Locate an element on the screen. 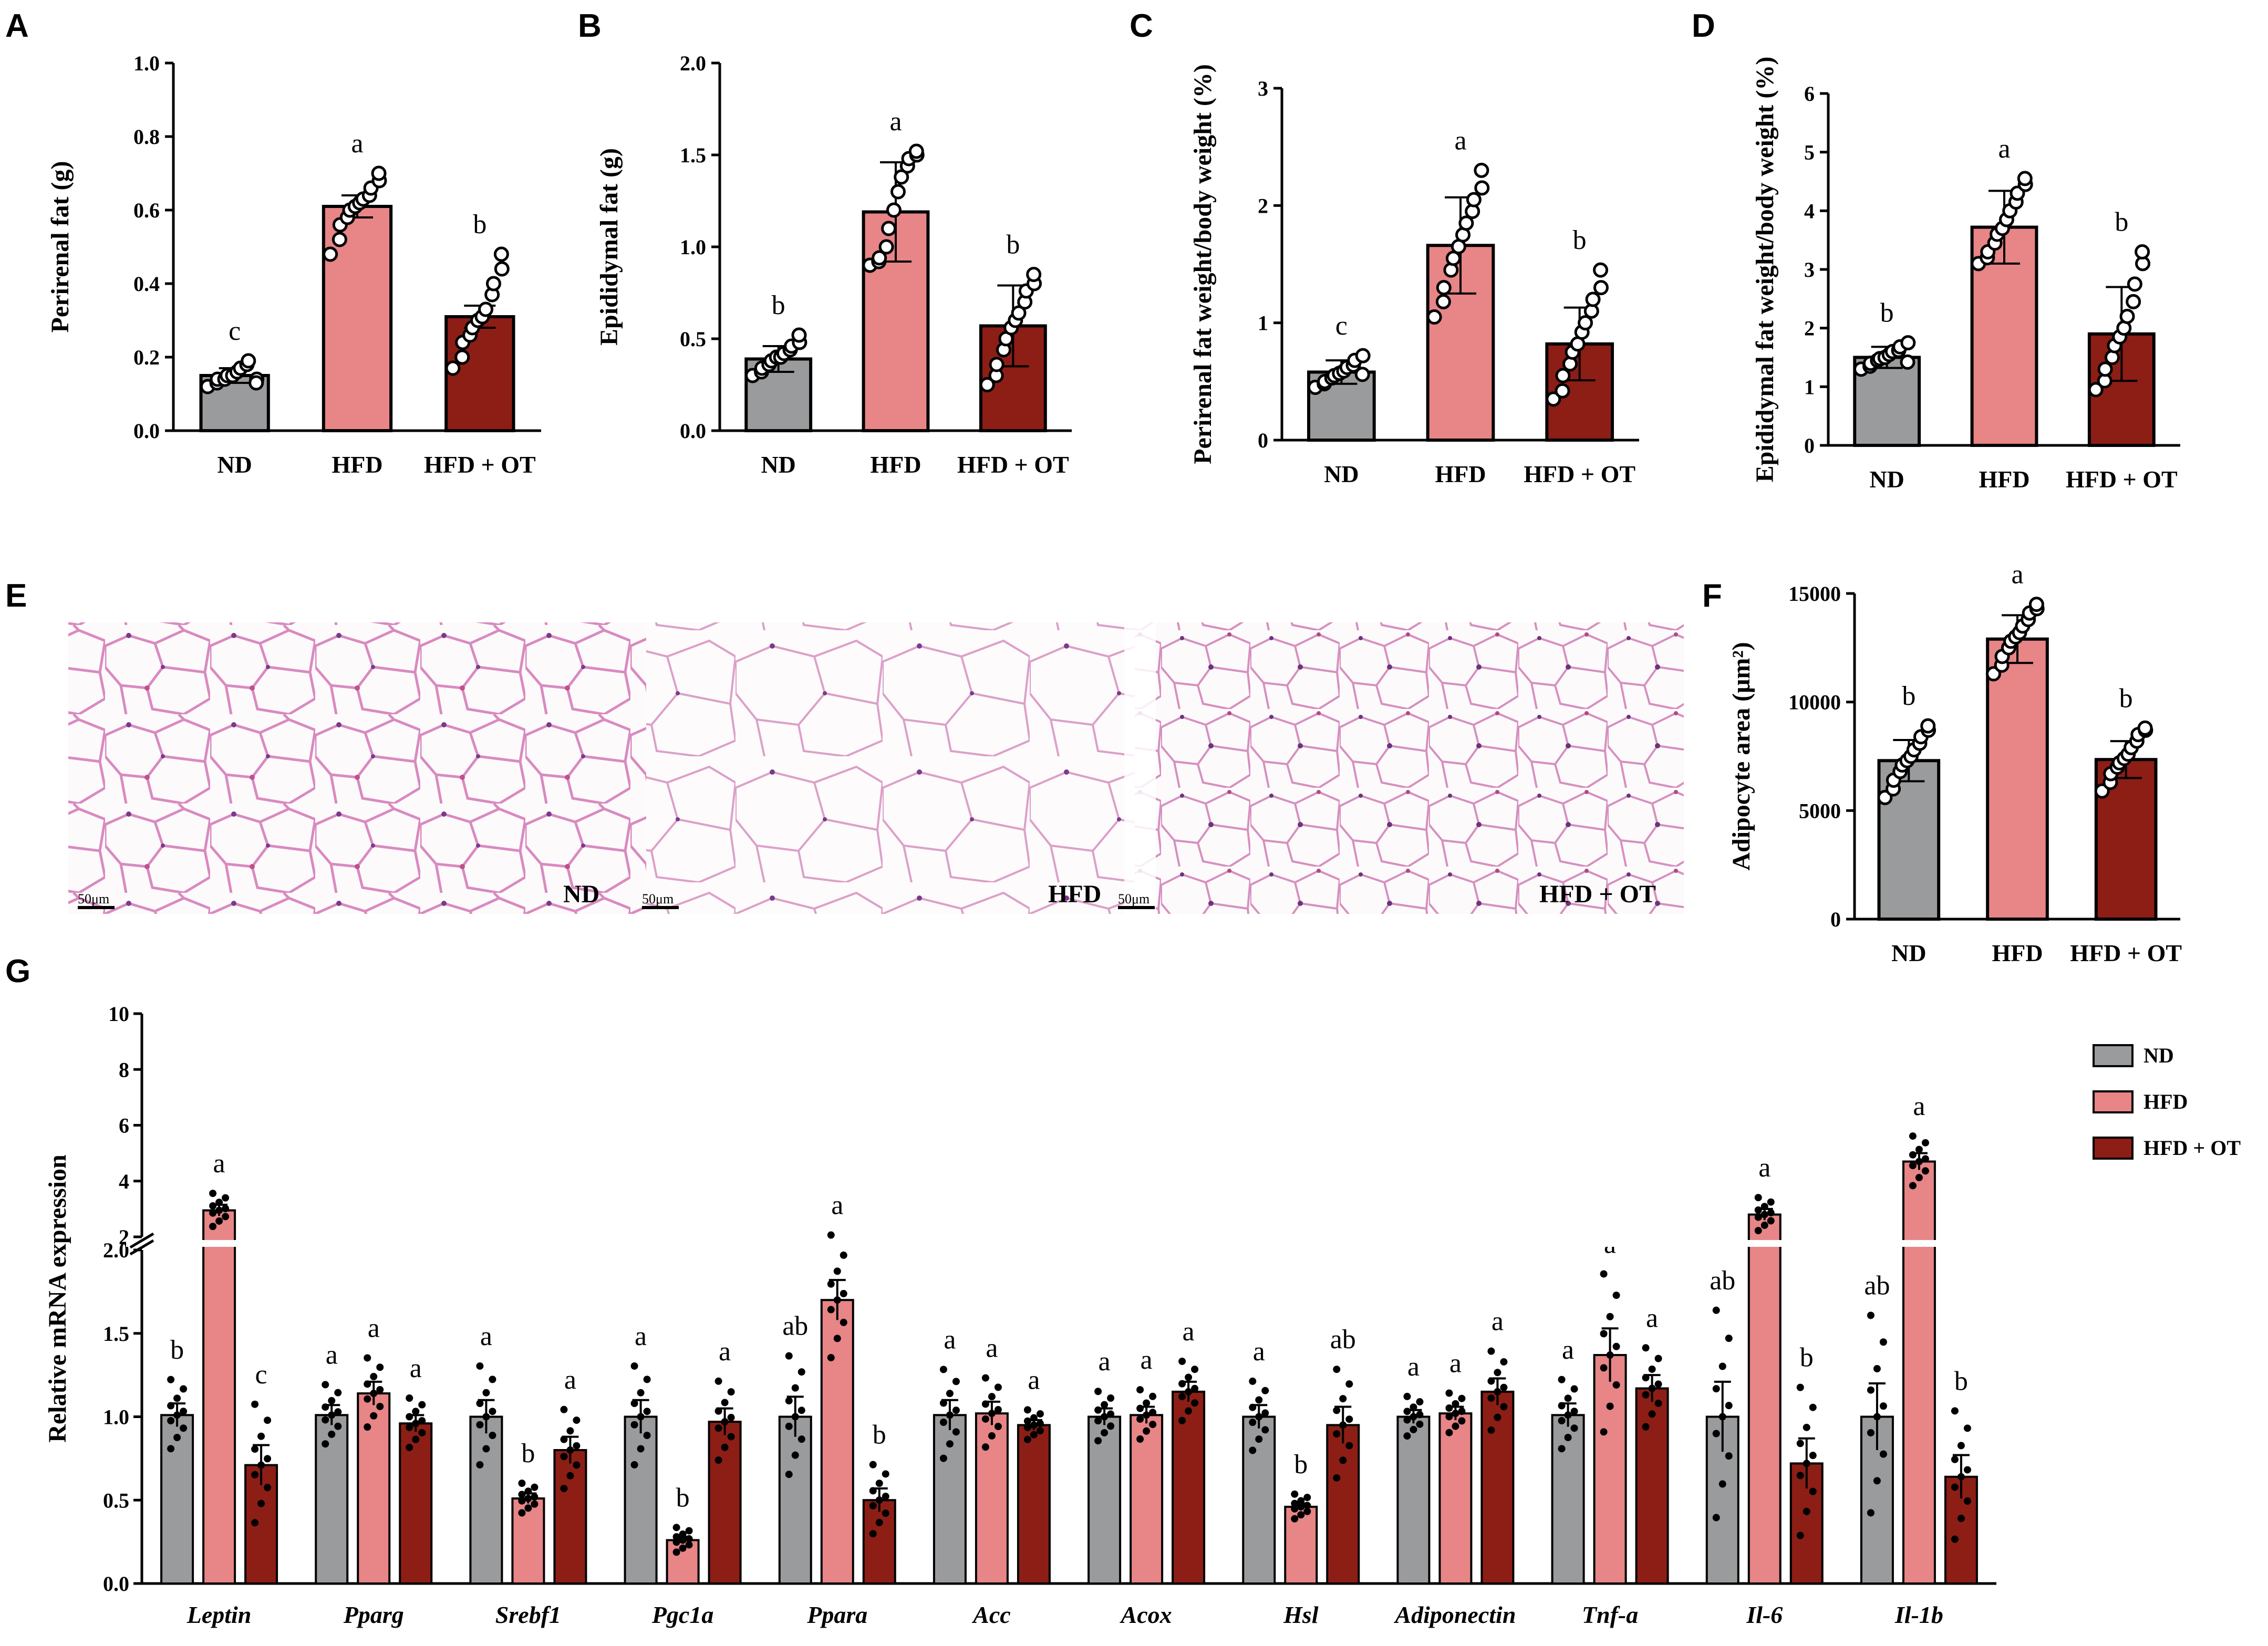  legend-label: HFD + OT is located at coordinates (2192, 1148).